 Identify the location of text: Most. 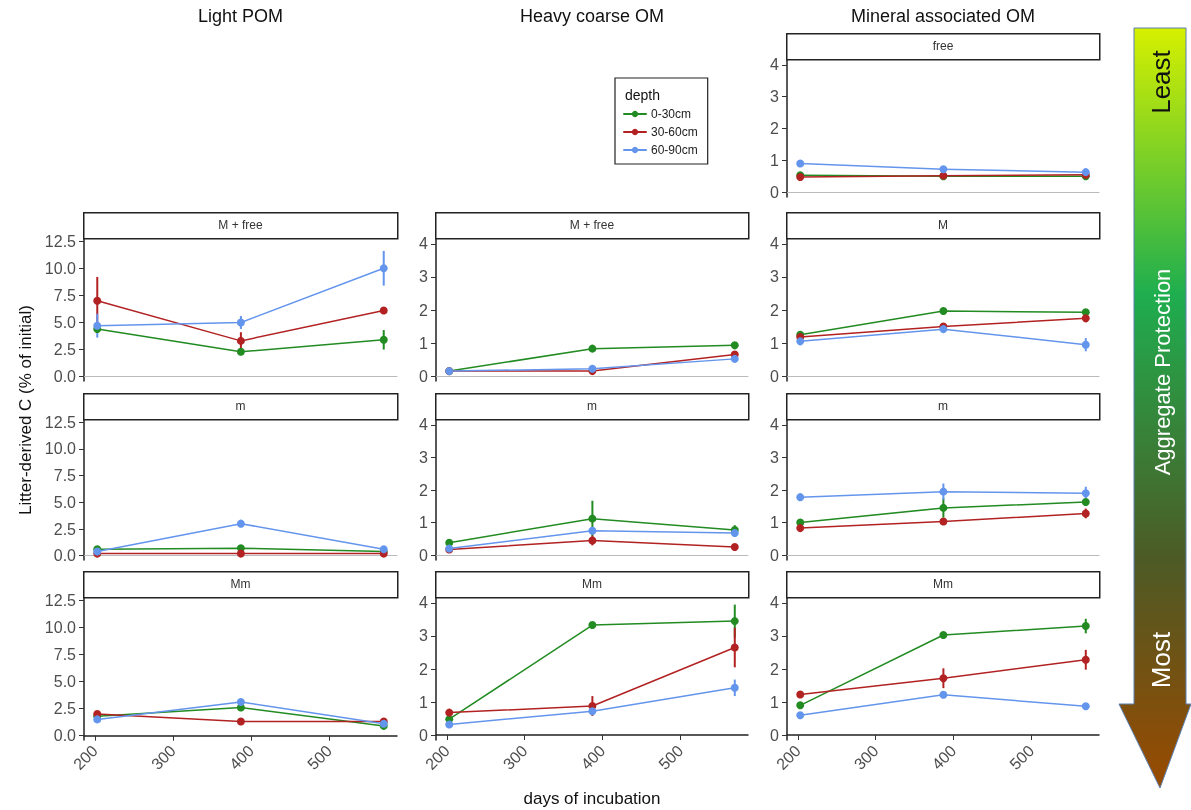
(1161, 660).